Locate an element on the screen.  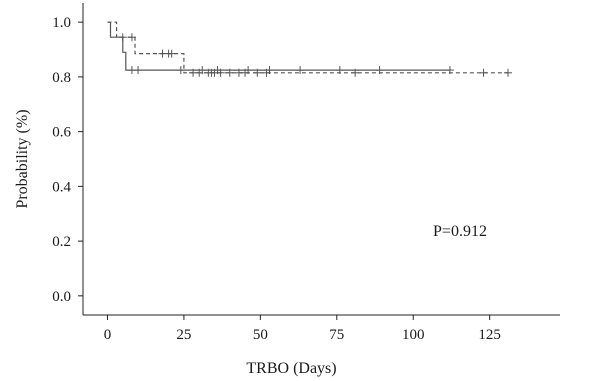
survival-curve-solid is located at coordinates (278, 46).